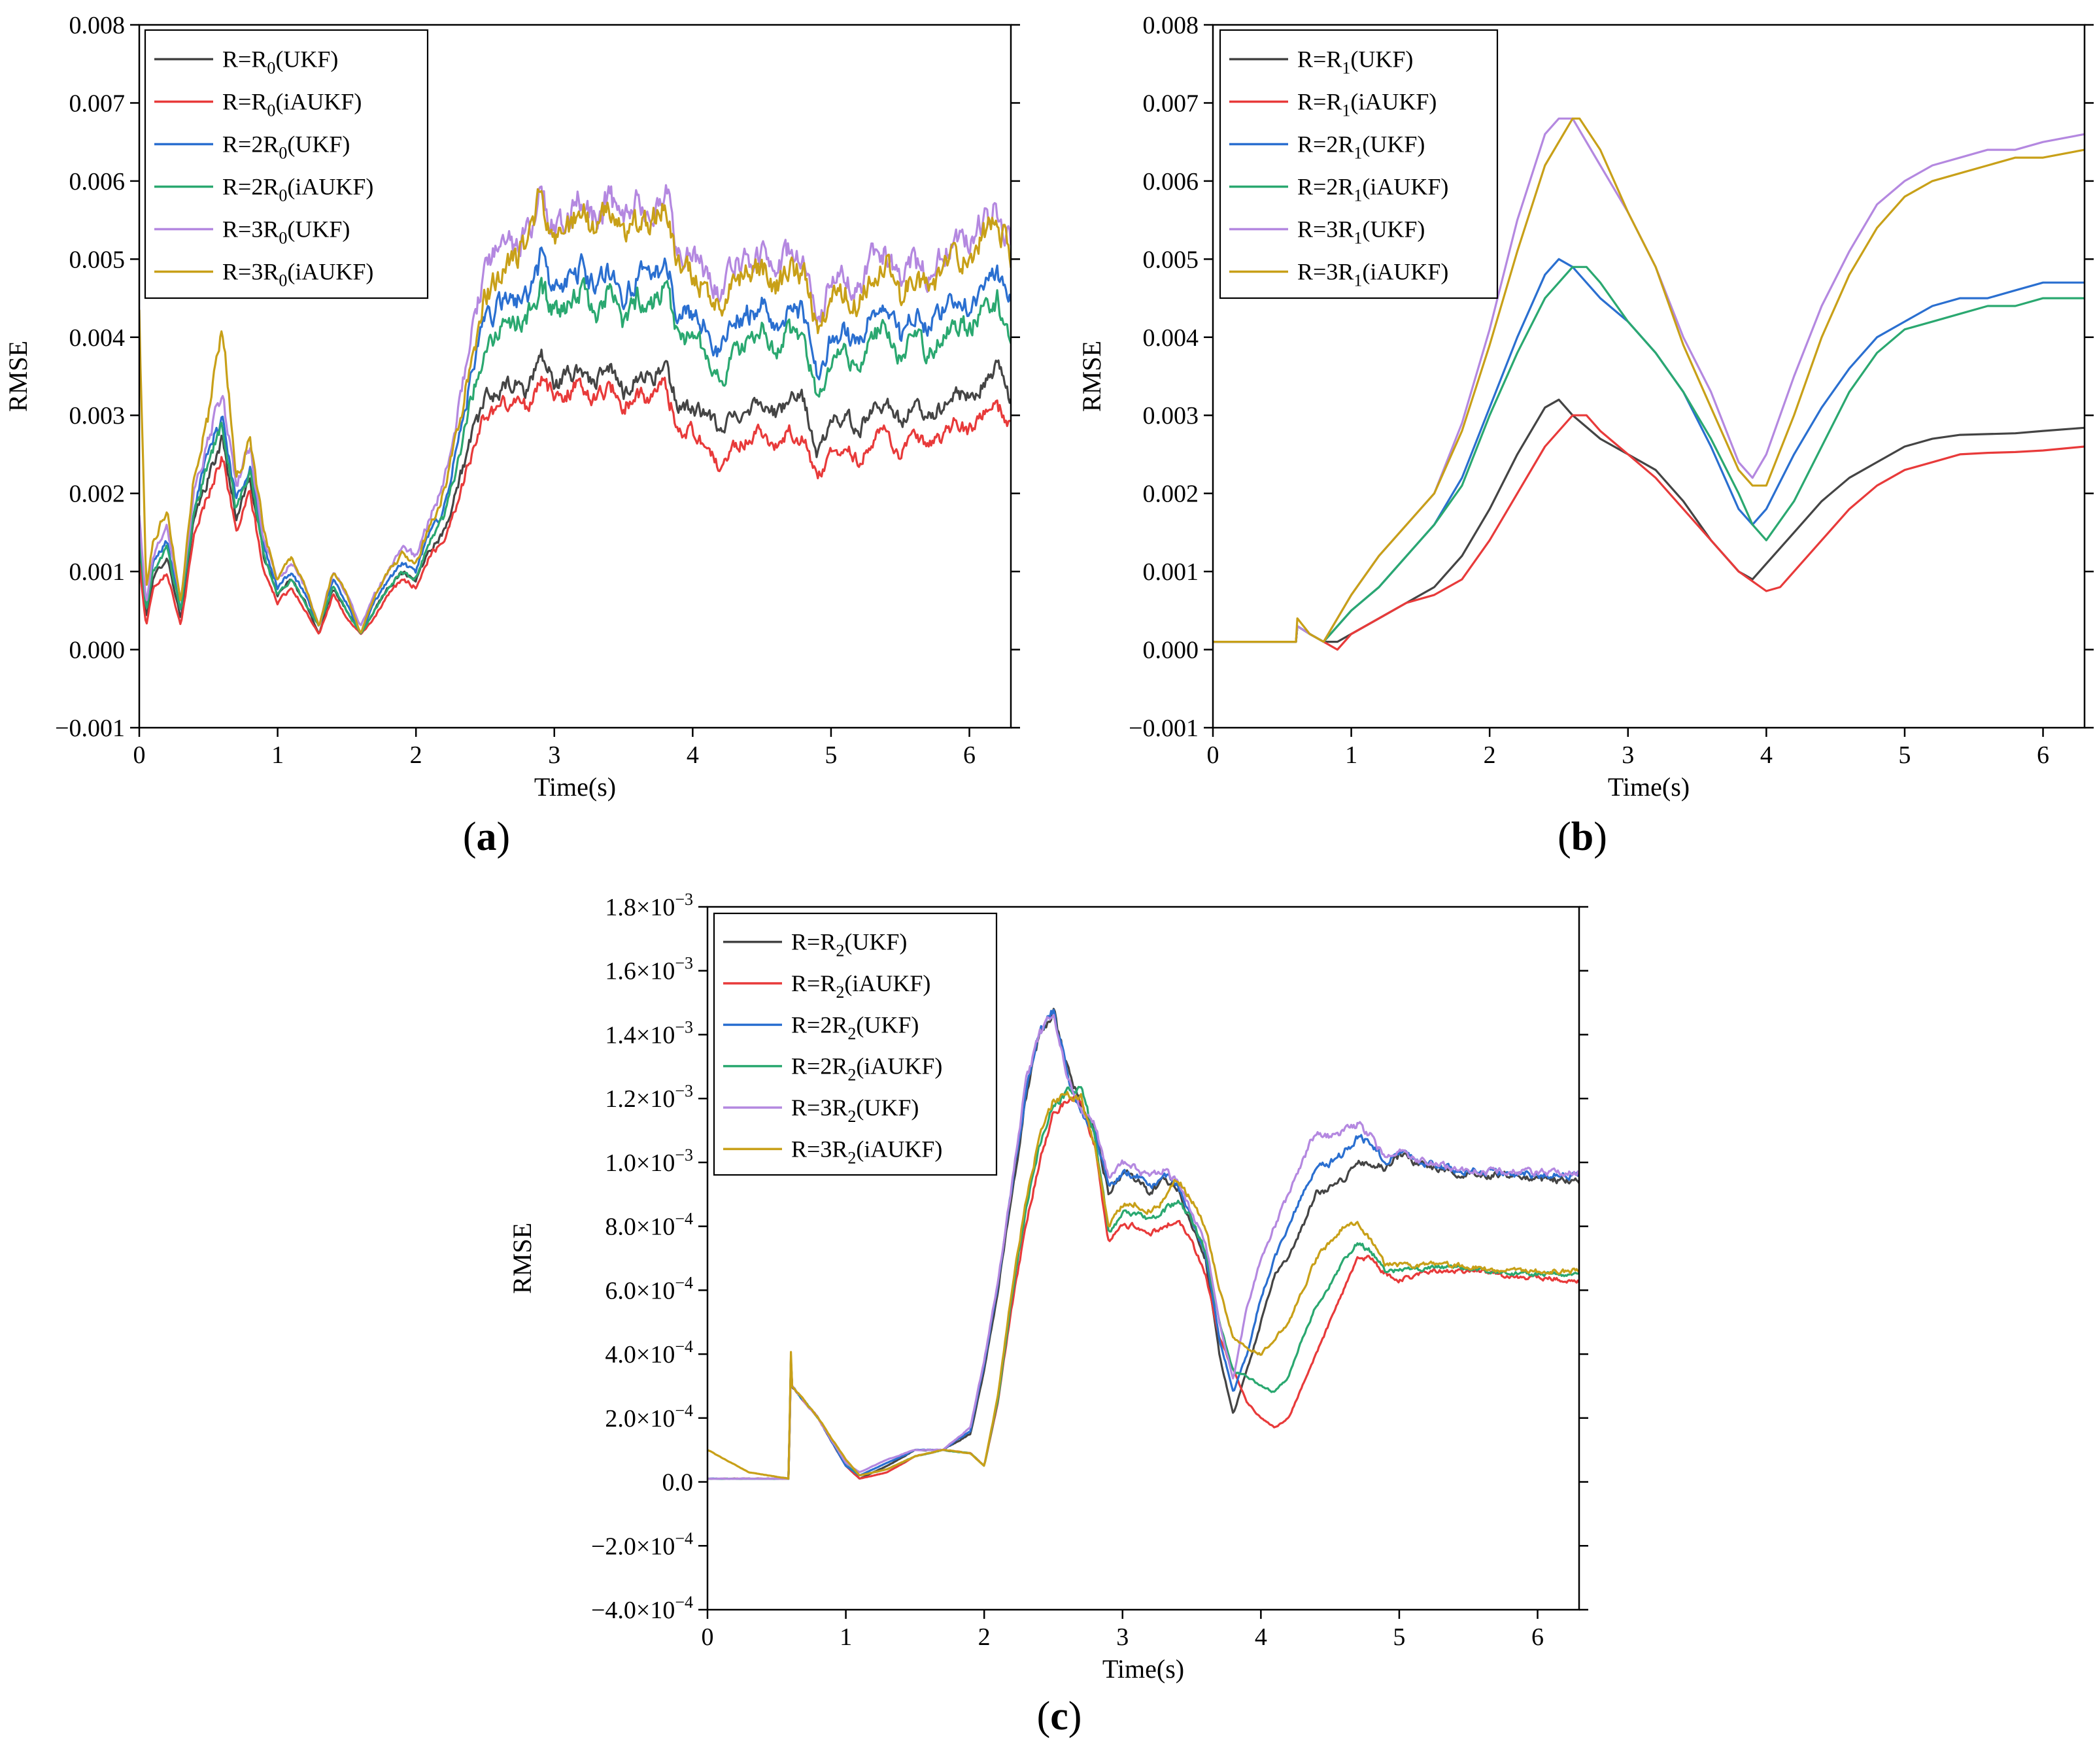 This screenshot has width=2095, height=1764. I want to click on legend-entry-3: R=2R2(UKF), so click(855, 1027).